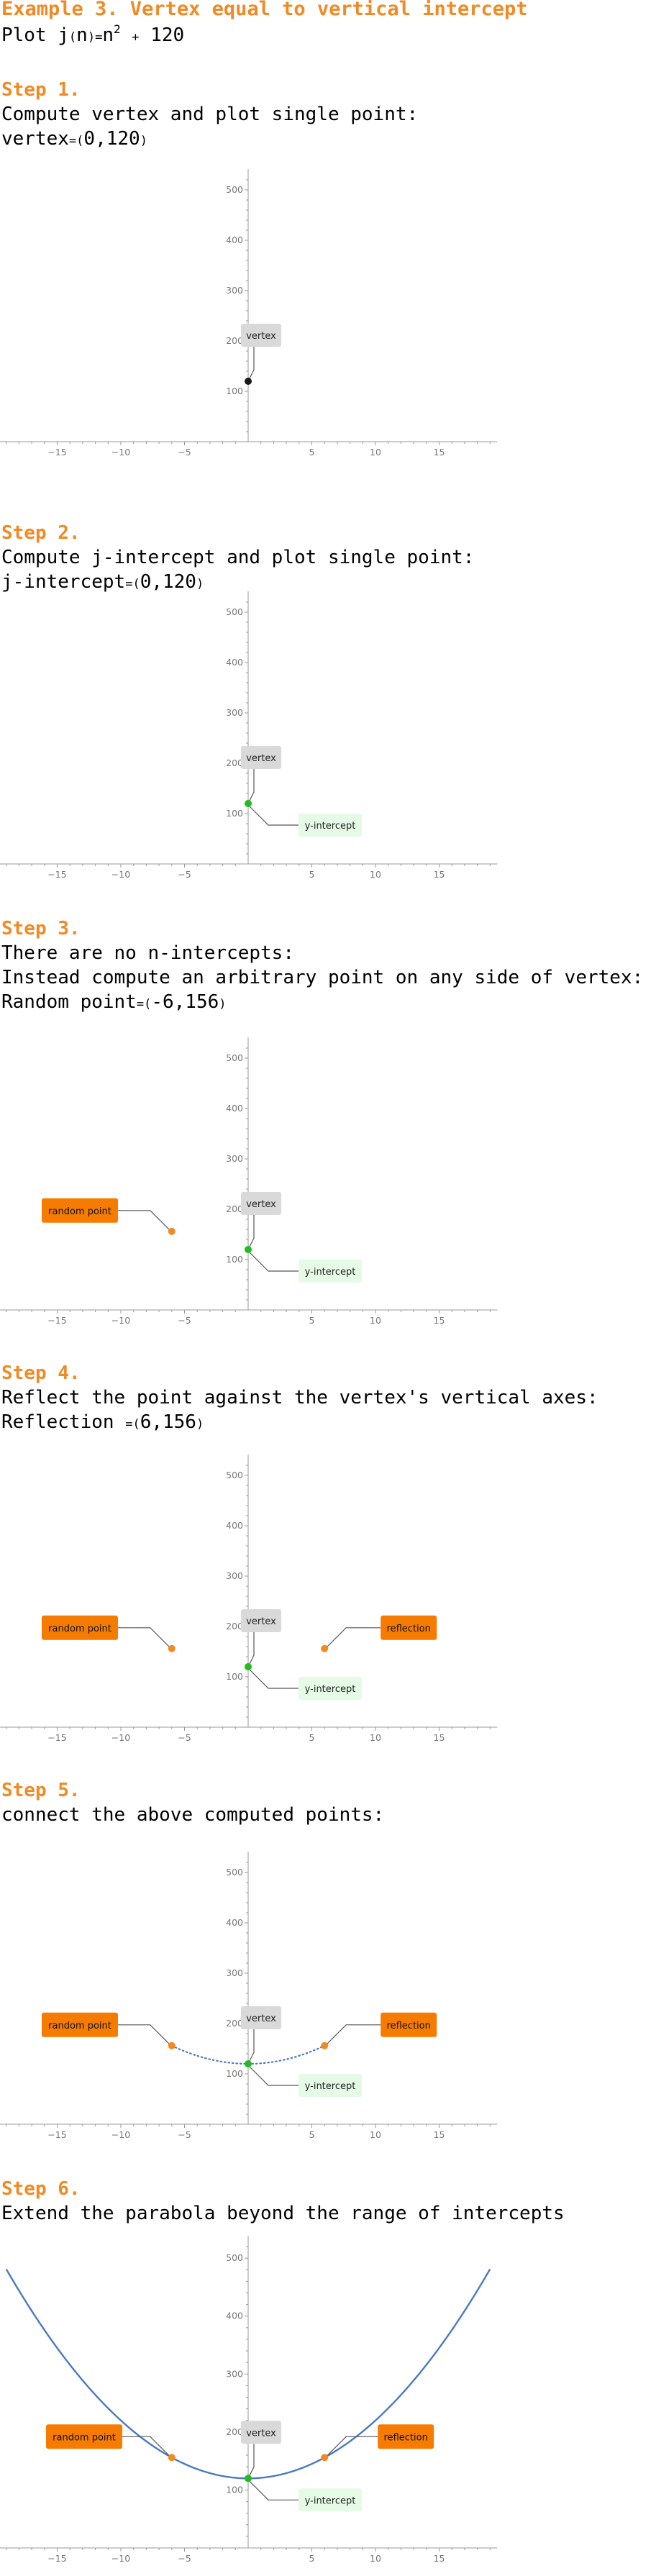 Image resolution: width=656 pixels, height=2576 pixels. Describe the element at coordinates (91, 37) in the screenshot. I see `paren-close: )` at that location.